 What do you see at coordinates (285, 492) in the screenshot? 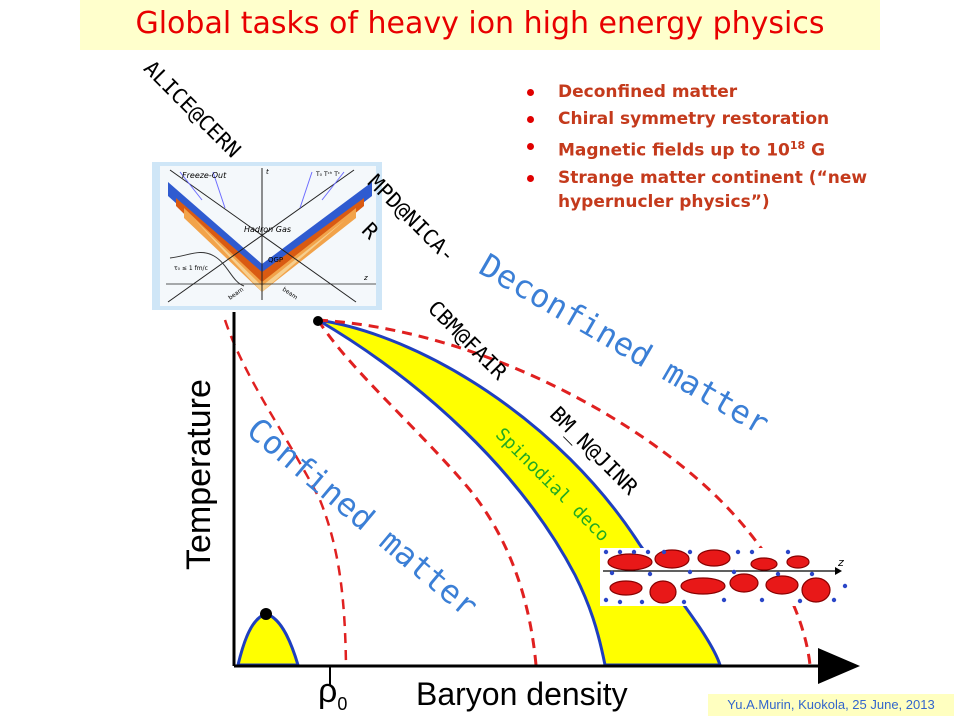
I see `inner-dashed-curve` at bounding box center [285, 492].